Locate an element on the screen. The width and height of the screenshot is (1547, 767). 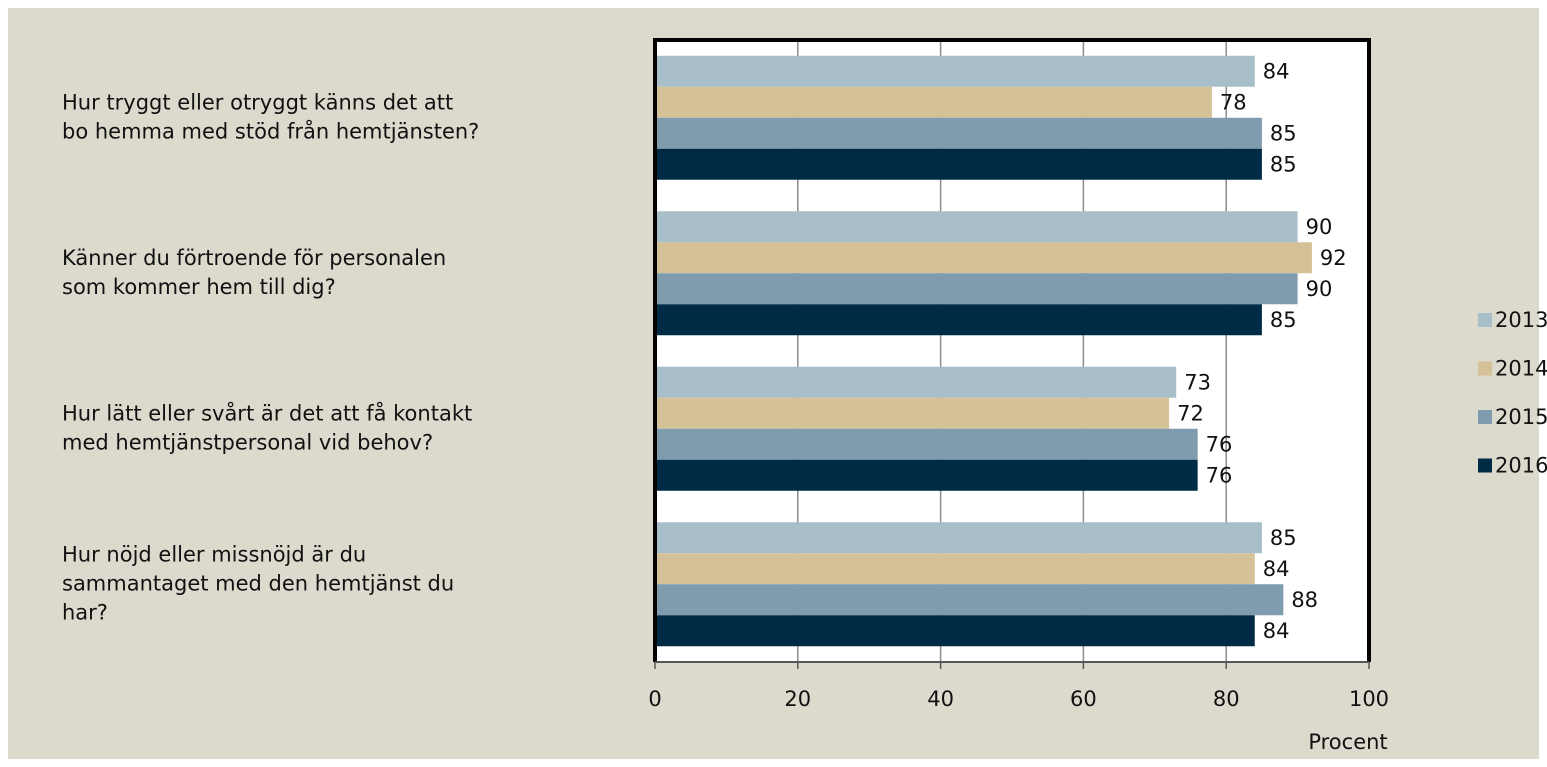
legend-label: 2014 is located at coordinates (1521, 369).